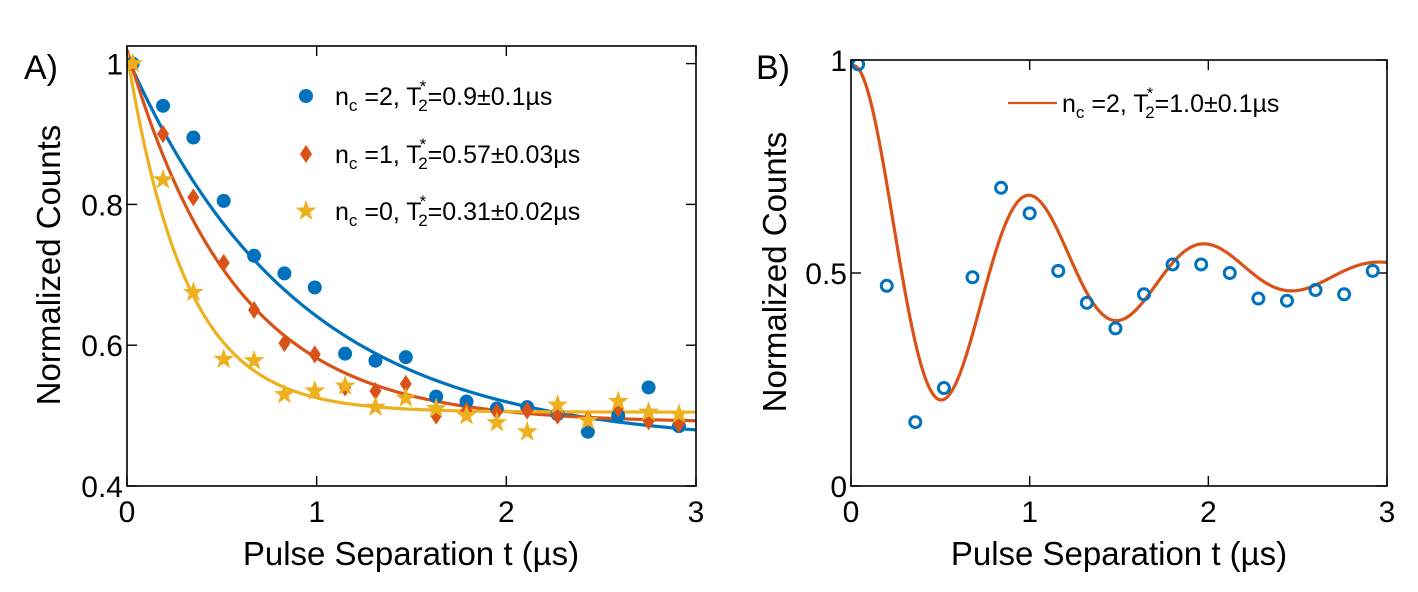  Describe the element at coordinates (41, 68) in the screenshot. I see `panel-a-label: A)` at that location.